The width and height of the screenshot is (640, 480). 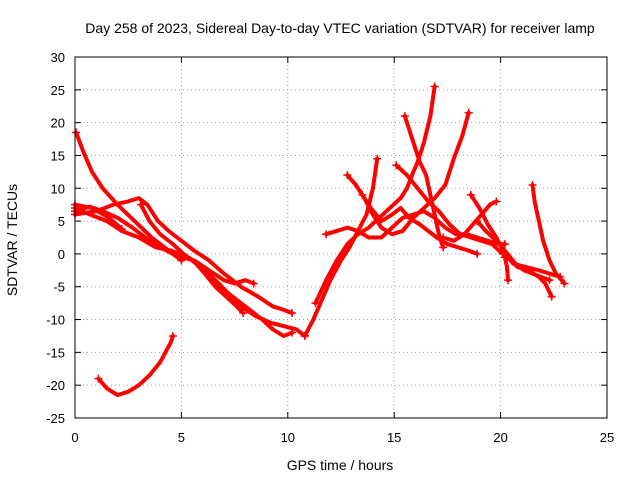 I want to click on series-sat-h, so click(x=135, y=364).